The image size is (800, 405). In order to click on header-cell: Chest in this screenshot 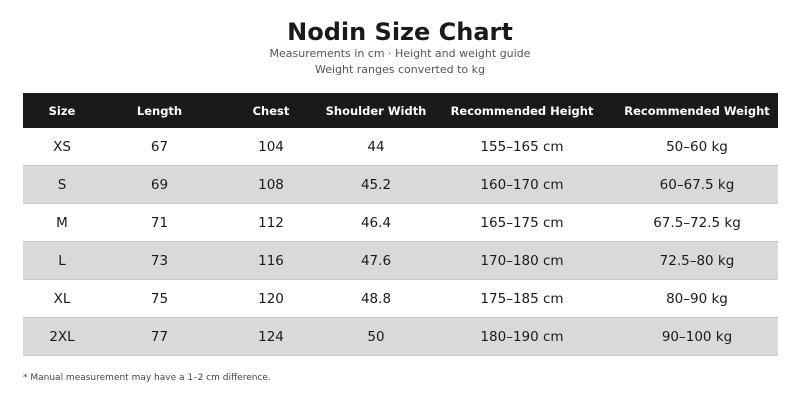, I will do `click(271, 110)`.